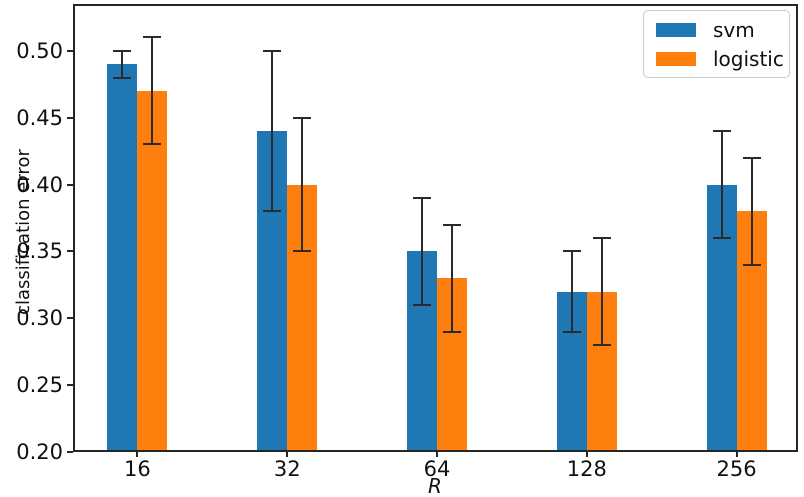 Image resolution: width=804 pixels, height=497 pixels. Describe the element at coordinates (39, 385) in the screenshot. I see `y-tick-label: 0.25` at that location.